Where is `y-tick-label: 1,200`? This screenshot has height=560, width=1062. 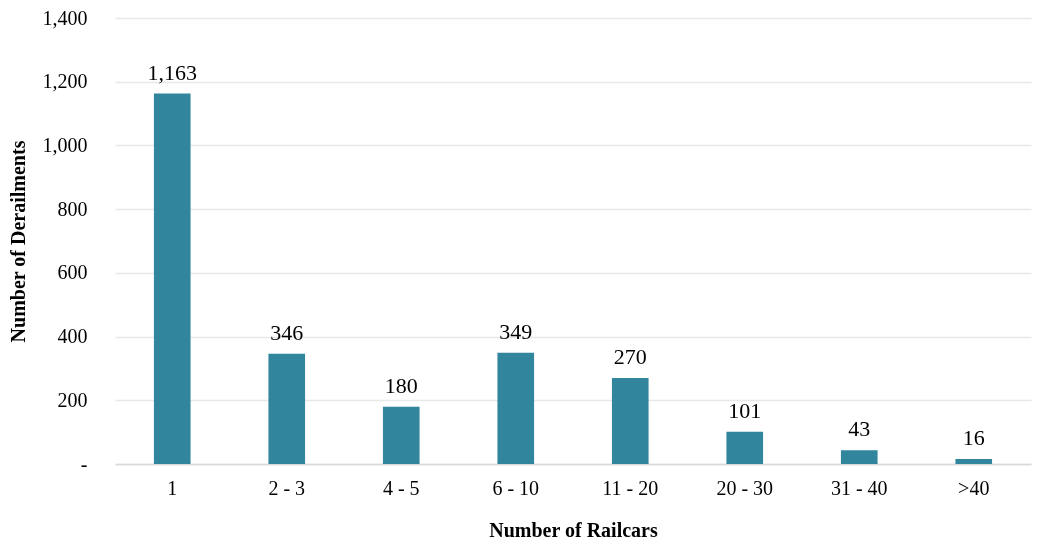
y-tick-label: 1,200 is located at coordinates (65, 81).